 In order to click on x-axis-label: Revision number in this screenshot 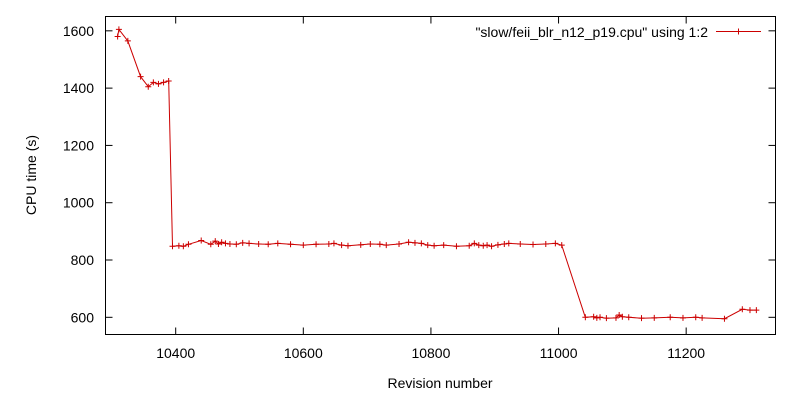, I will do `click(439, 383)`.